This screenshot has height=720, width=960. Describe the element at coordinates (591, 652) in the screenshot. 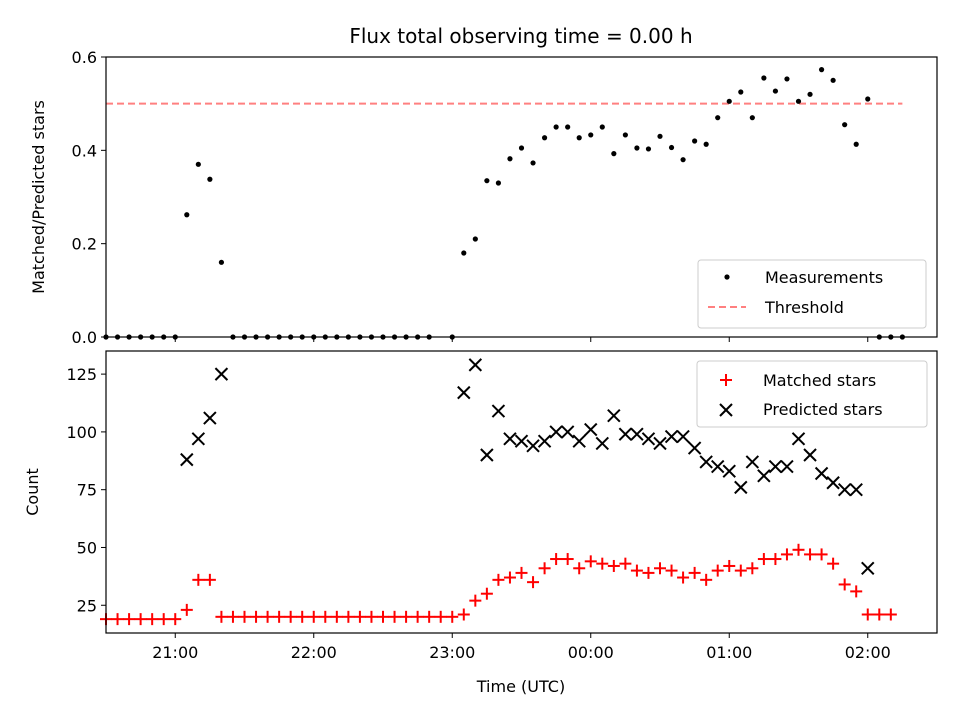

I see `bottom-x-tick-label: 00:00` at that location.